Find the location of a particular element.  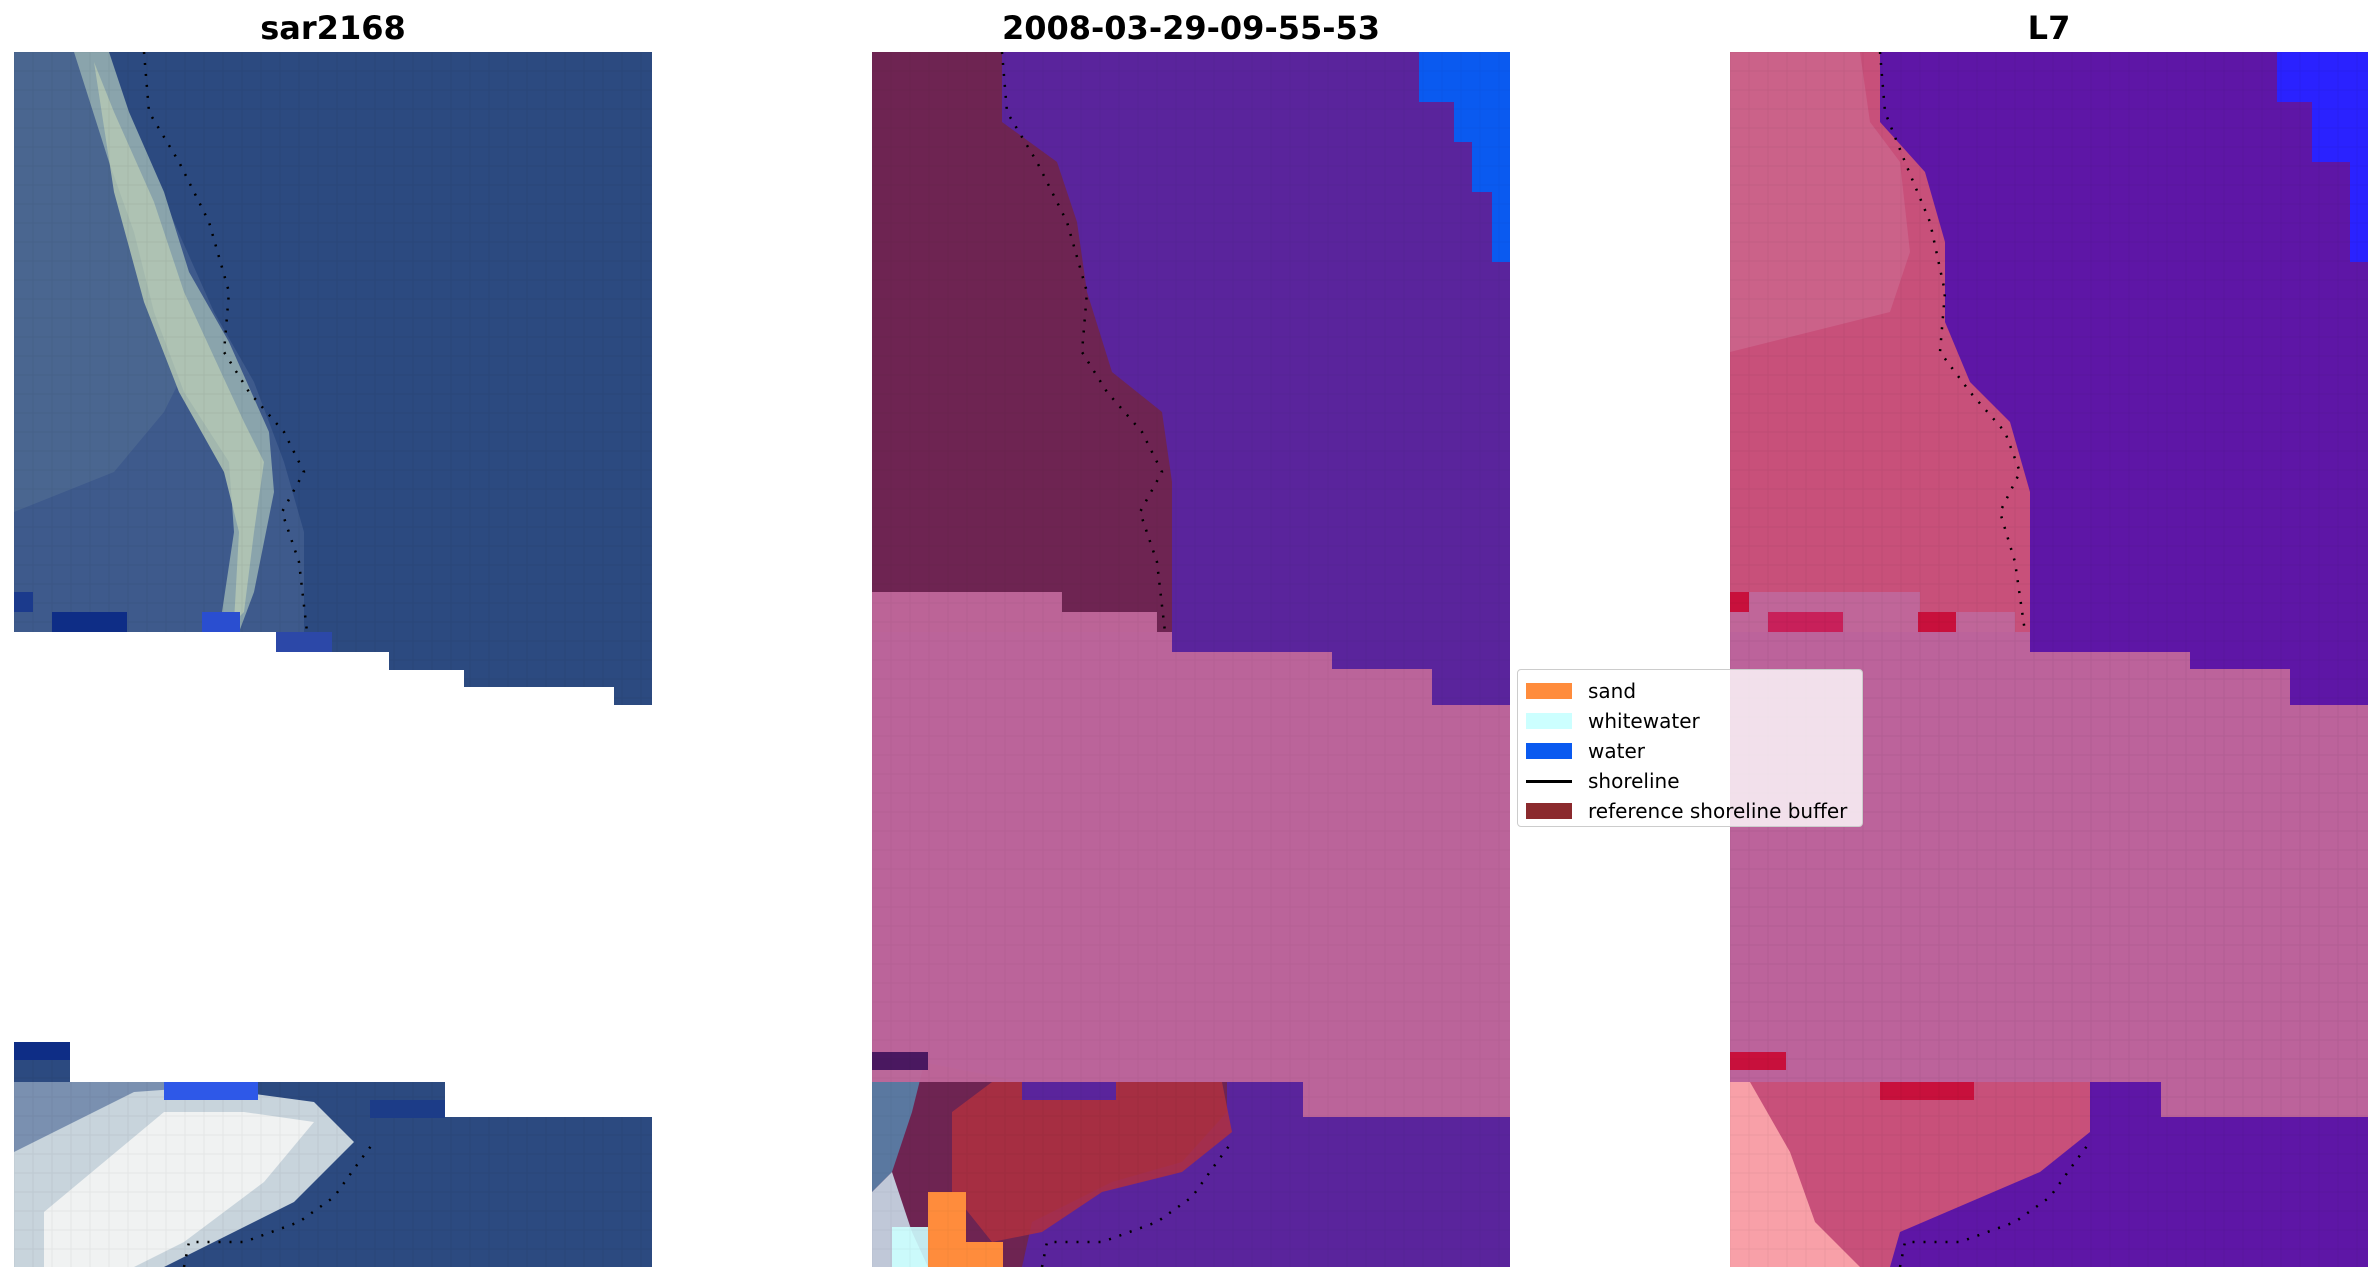

legend-label: water is located at coordinates (1616, 751).